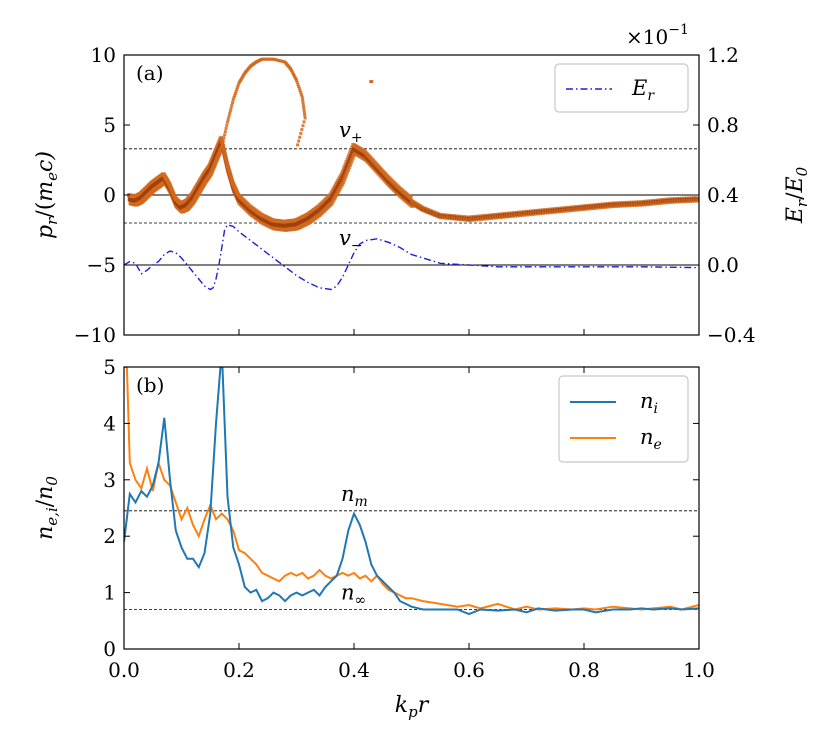 Image resolution: width=832 pixels, height=743 pixels. Describe the element at coordinates (723, 265) in the screenshot. I see `right-y-tick-label: 0.0` at that location.